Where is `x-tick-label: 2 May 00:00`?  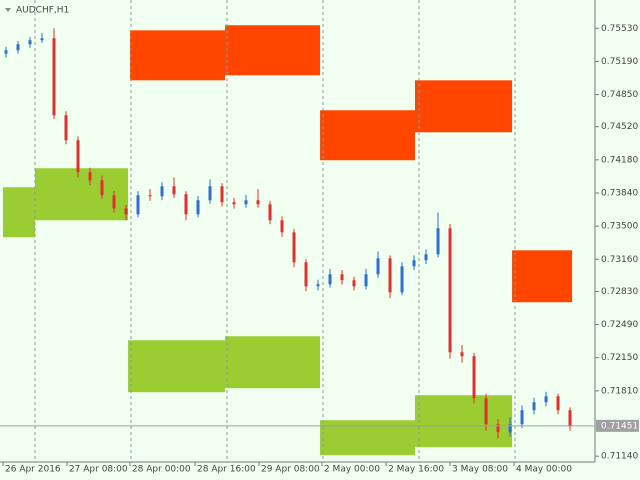
x-tick-label: 2 May 00:00 is located at coordinates (352, 470).